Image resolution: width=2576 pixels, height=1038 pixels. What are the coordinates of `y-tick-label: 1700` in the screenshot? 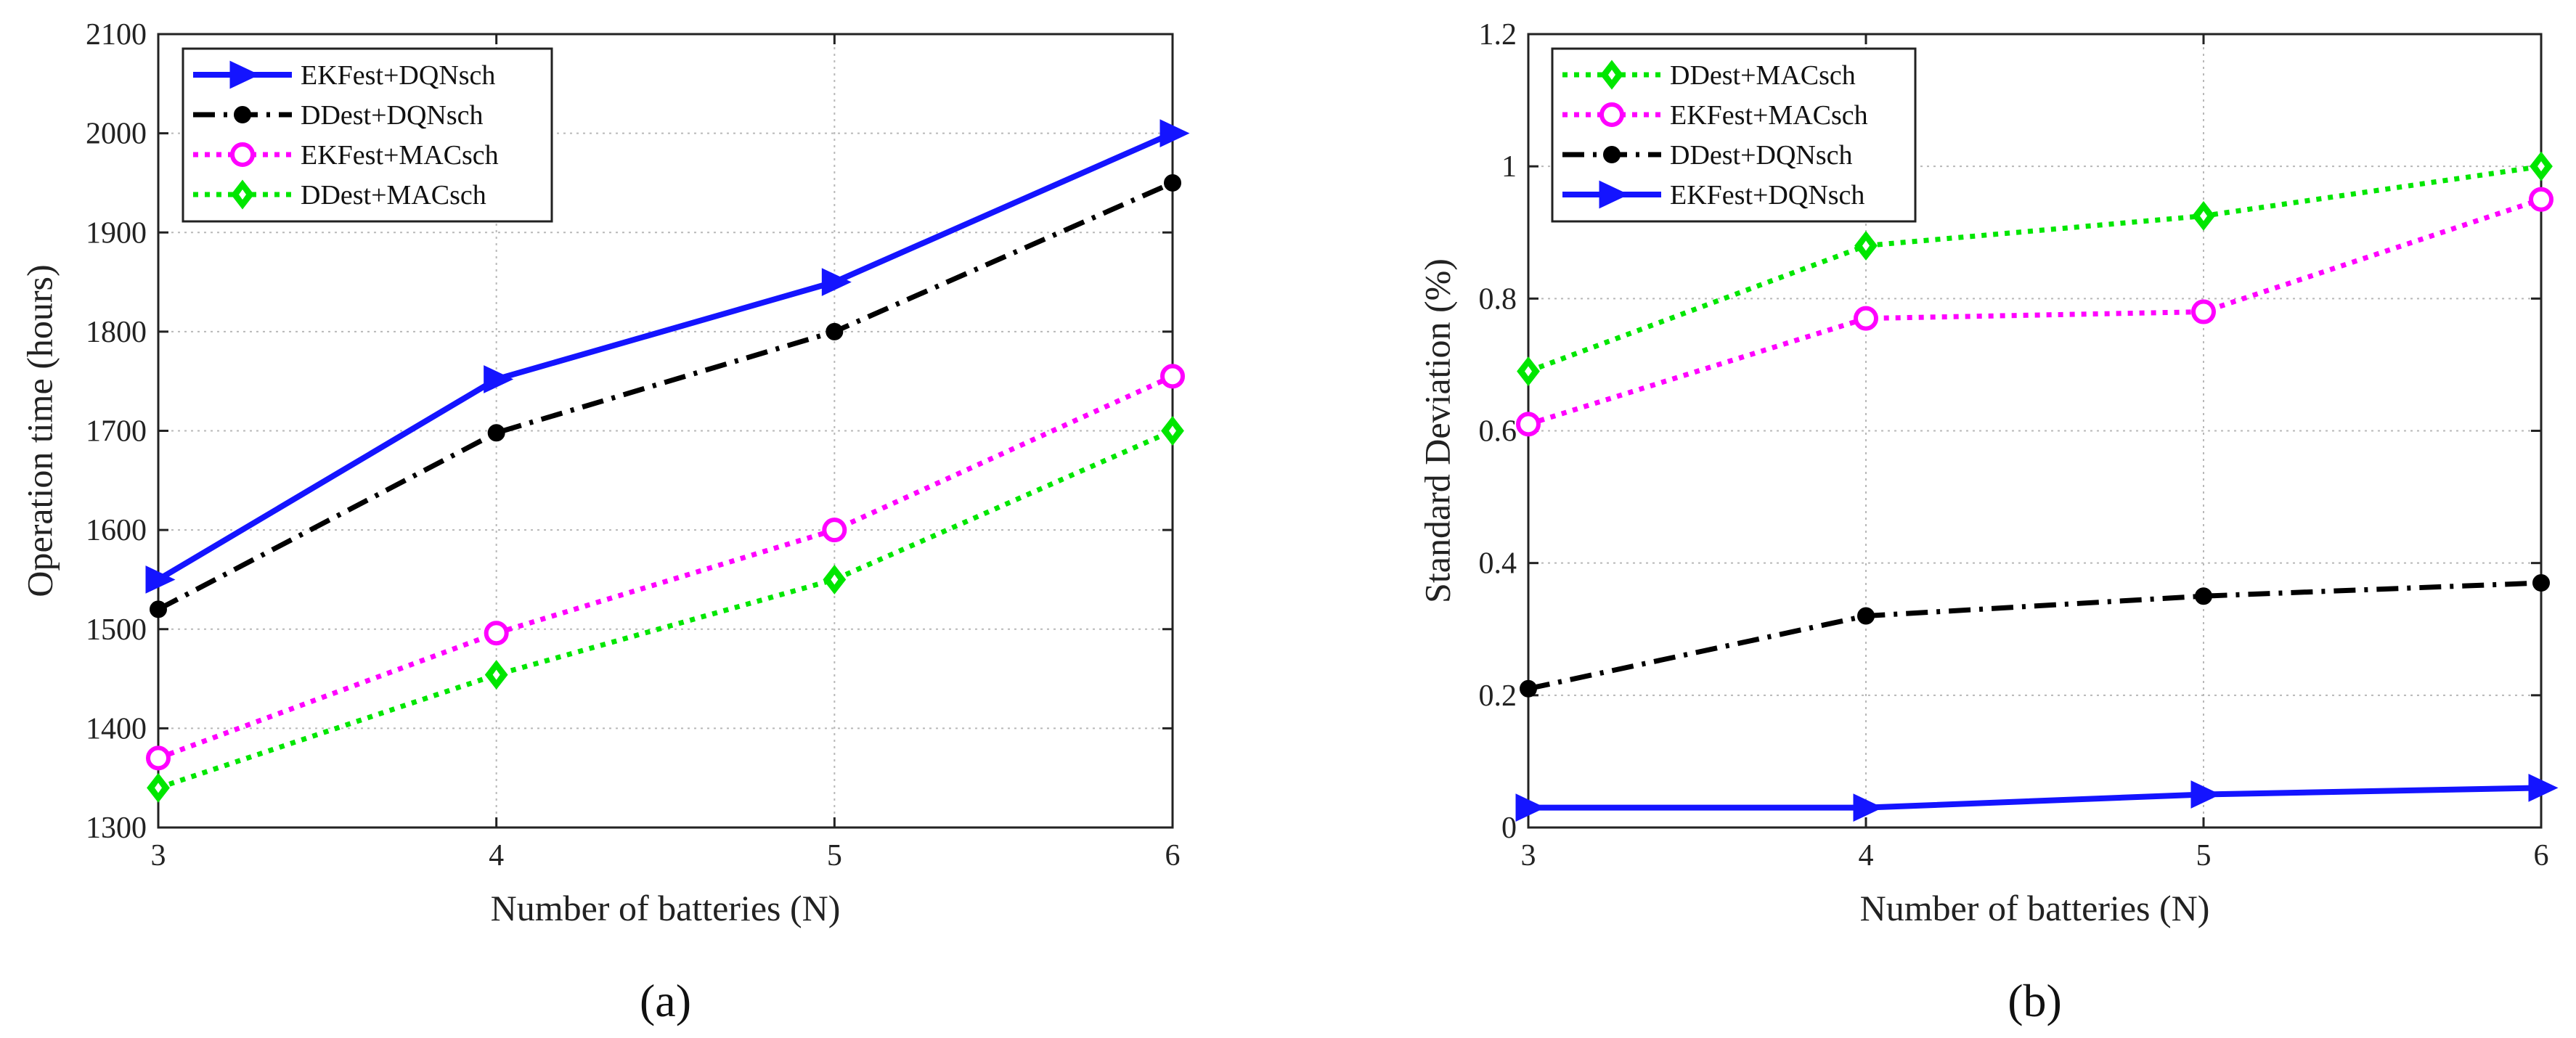 It's located at (116, 432).